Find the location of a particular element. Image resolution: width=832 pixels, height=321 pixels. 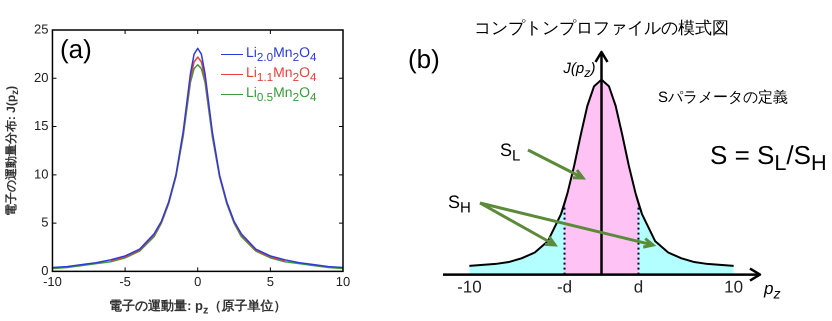

text: (b) is located at coordinates (424, 59).